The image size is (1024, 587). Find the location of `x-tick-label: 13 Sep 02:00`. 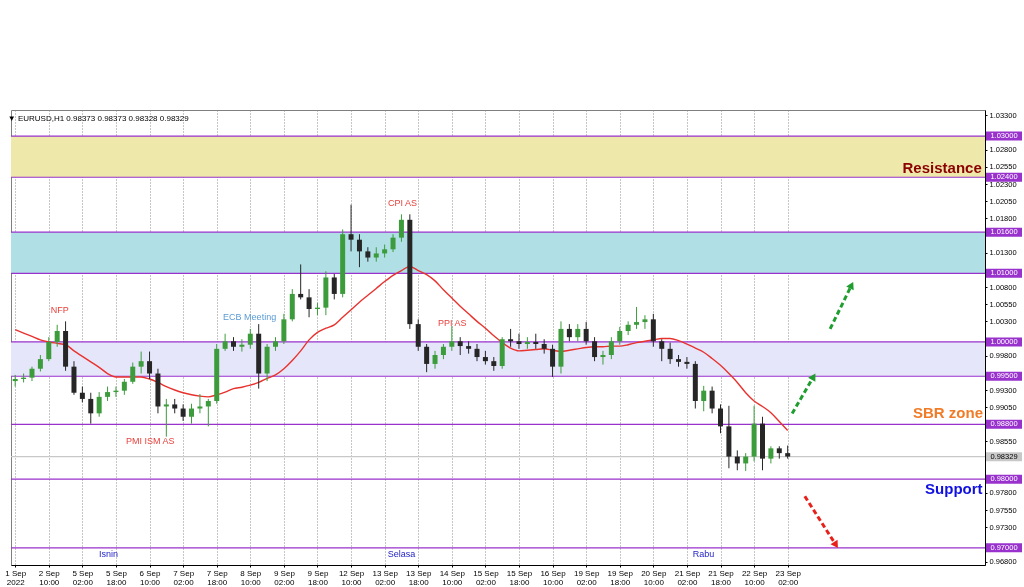

x-tick-label: 13 Sep 02:00 is located at coordinates (385, 577).